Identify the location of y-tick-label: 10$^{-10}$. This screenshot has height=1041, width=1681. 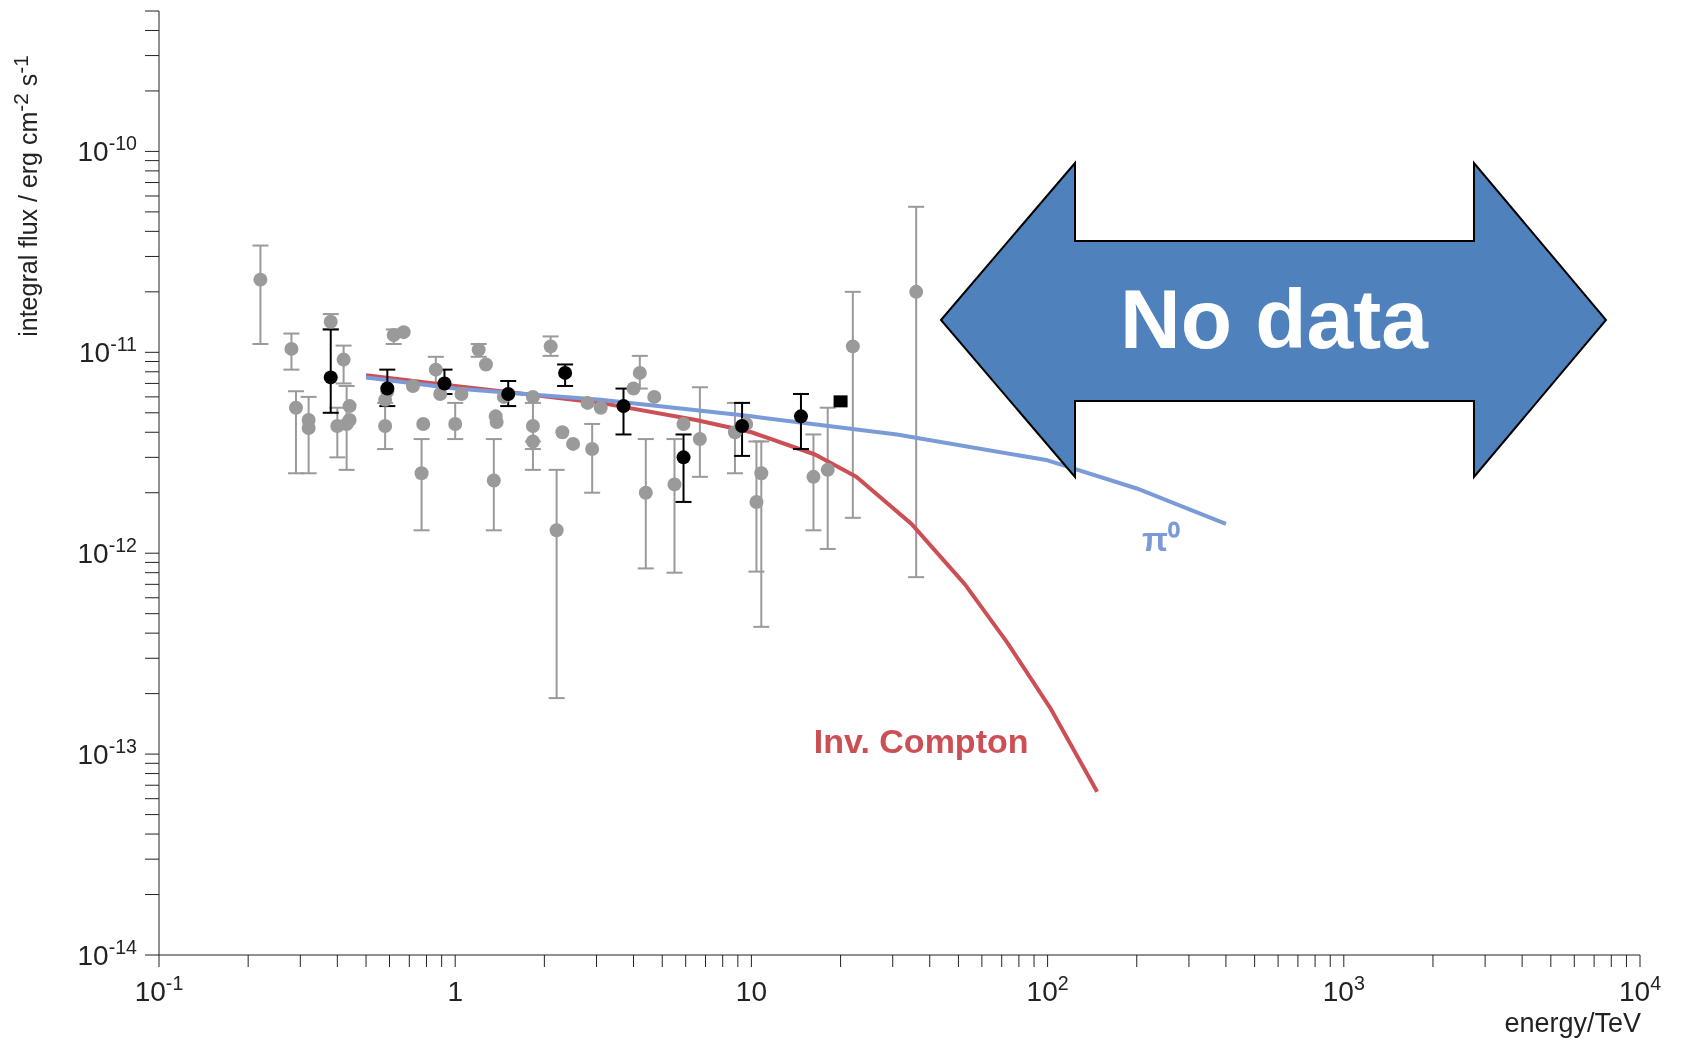
(107, 150).